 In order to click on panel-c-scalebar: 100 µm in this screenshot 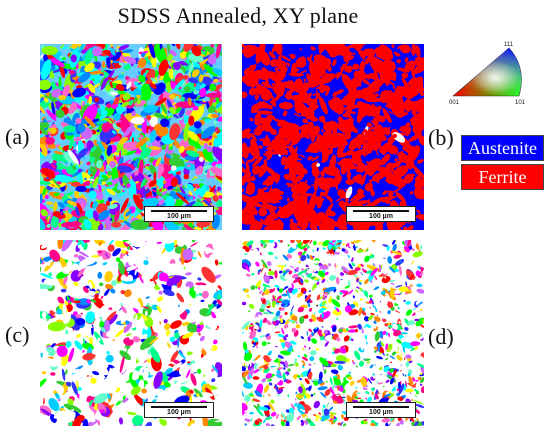, I will do `click(179, 410)`.